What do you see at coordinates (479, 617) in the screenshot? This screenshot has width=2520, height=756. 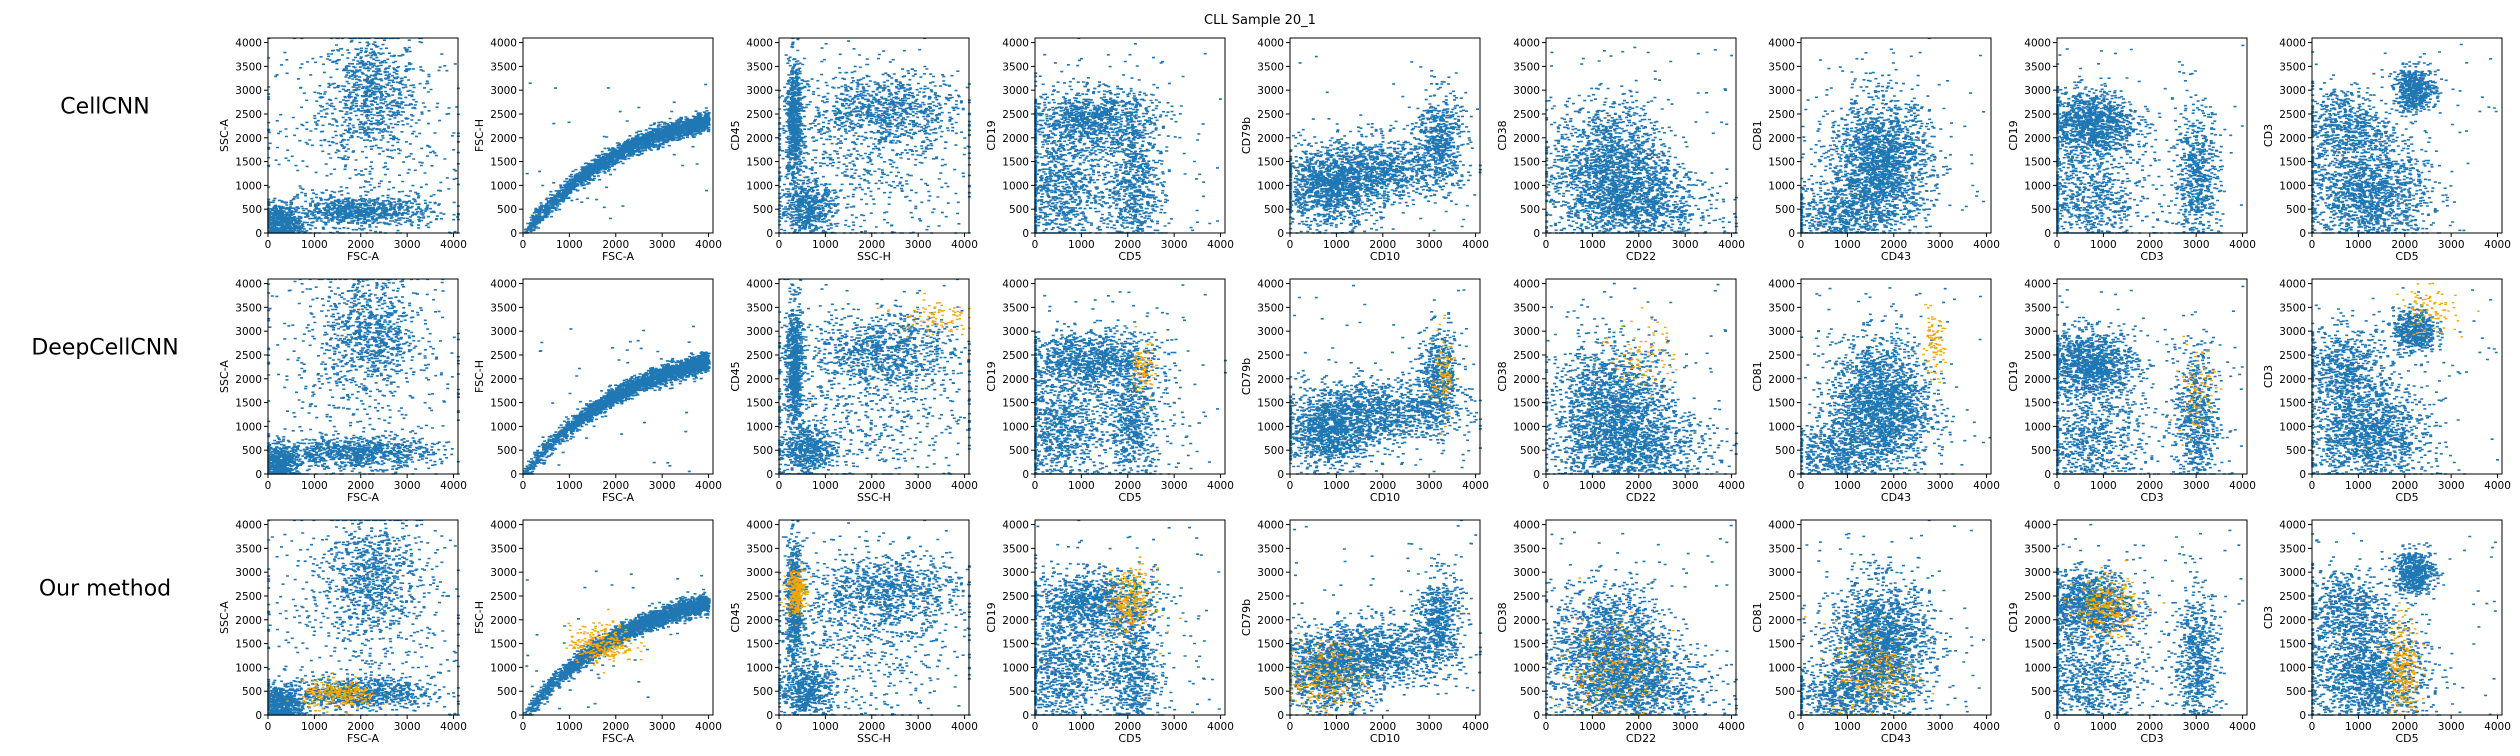 I see `y-axis-label: FSC-H` at bounding box center [479, 617].